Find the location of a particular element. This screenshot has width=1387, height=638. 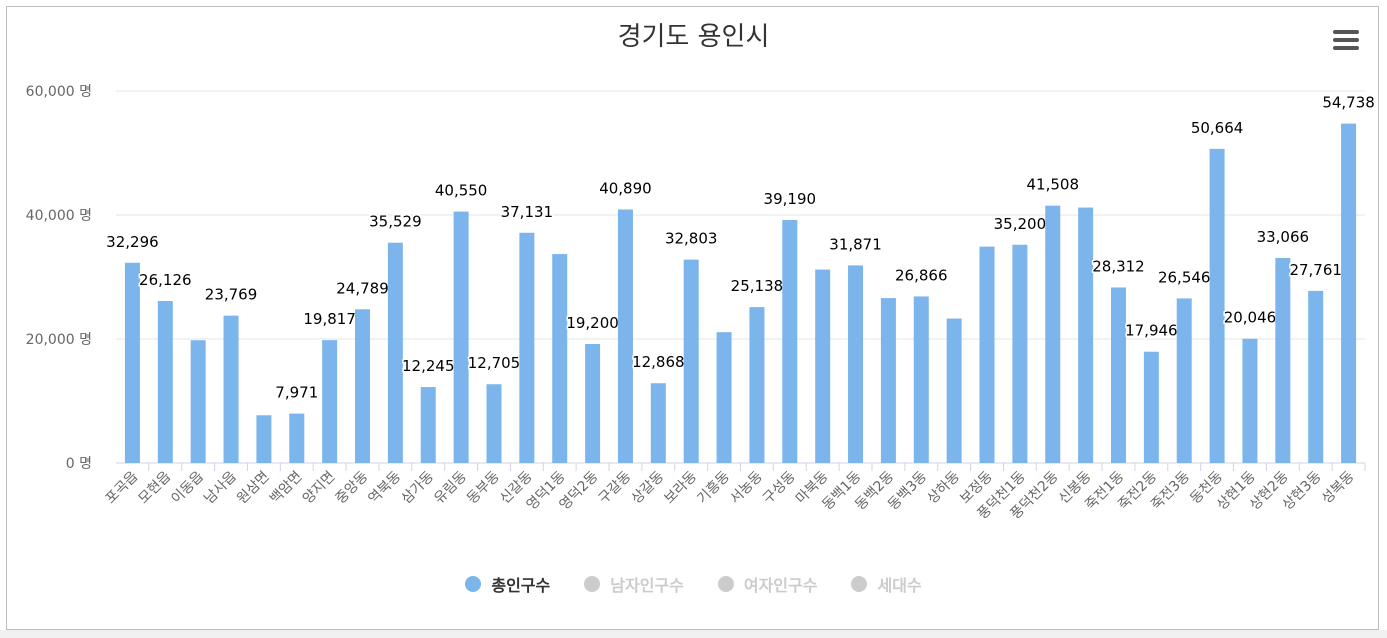

data-label: 40,550 is located at coordinates (461, 191).